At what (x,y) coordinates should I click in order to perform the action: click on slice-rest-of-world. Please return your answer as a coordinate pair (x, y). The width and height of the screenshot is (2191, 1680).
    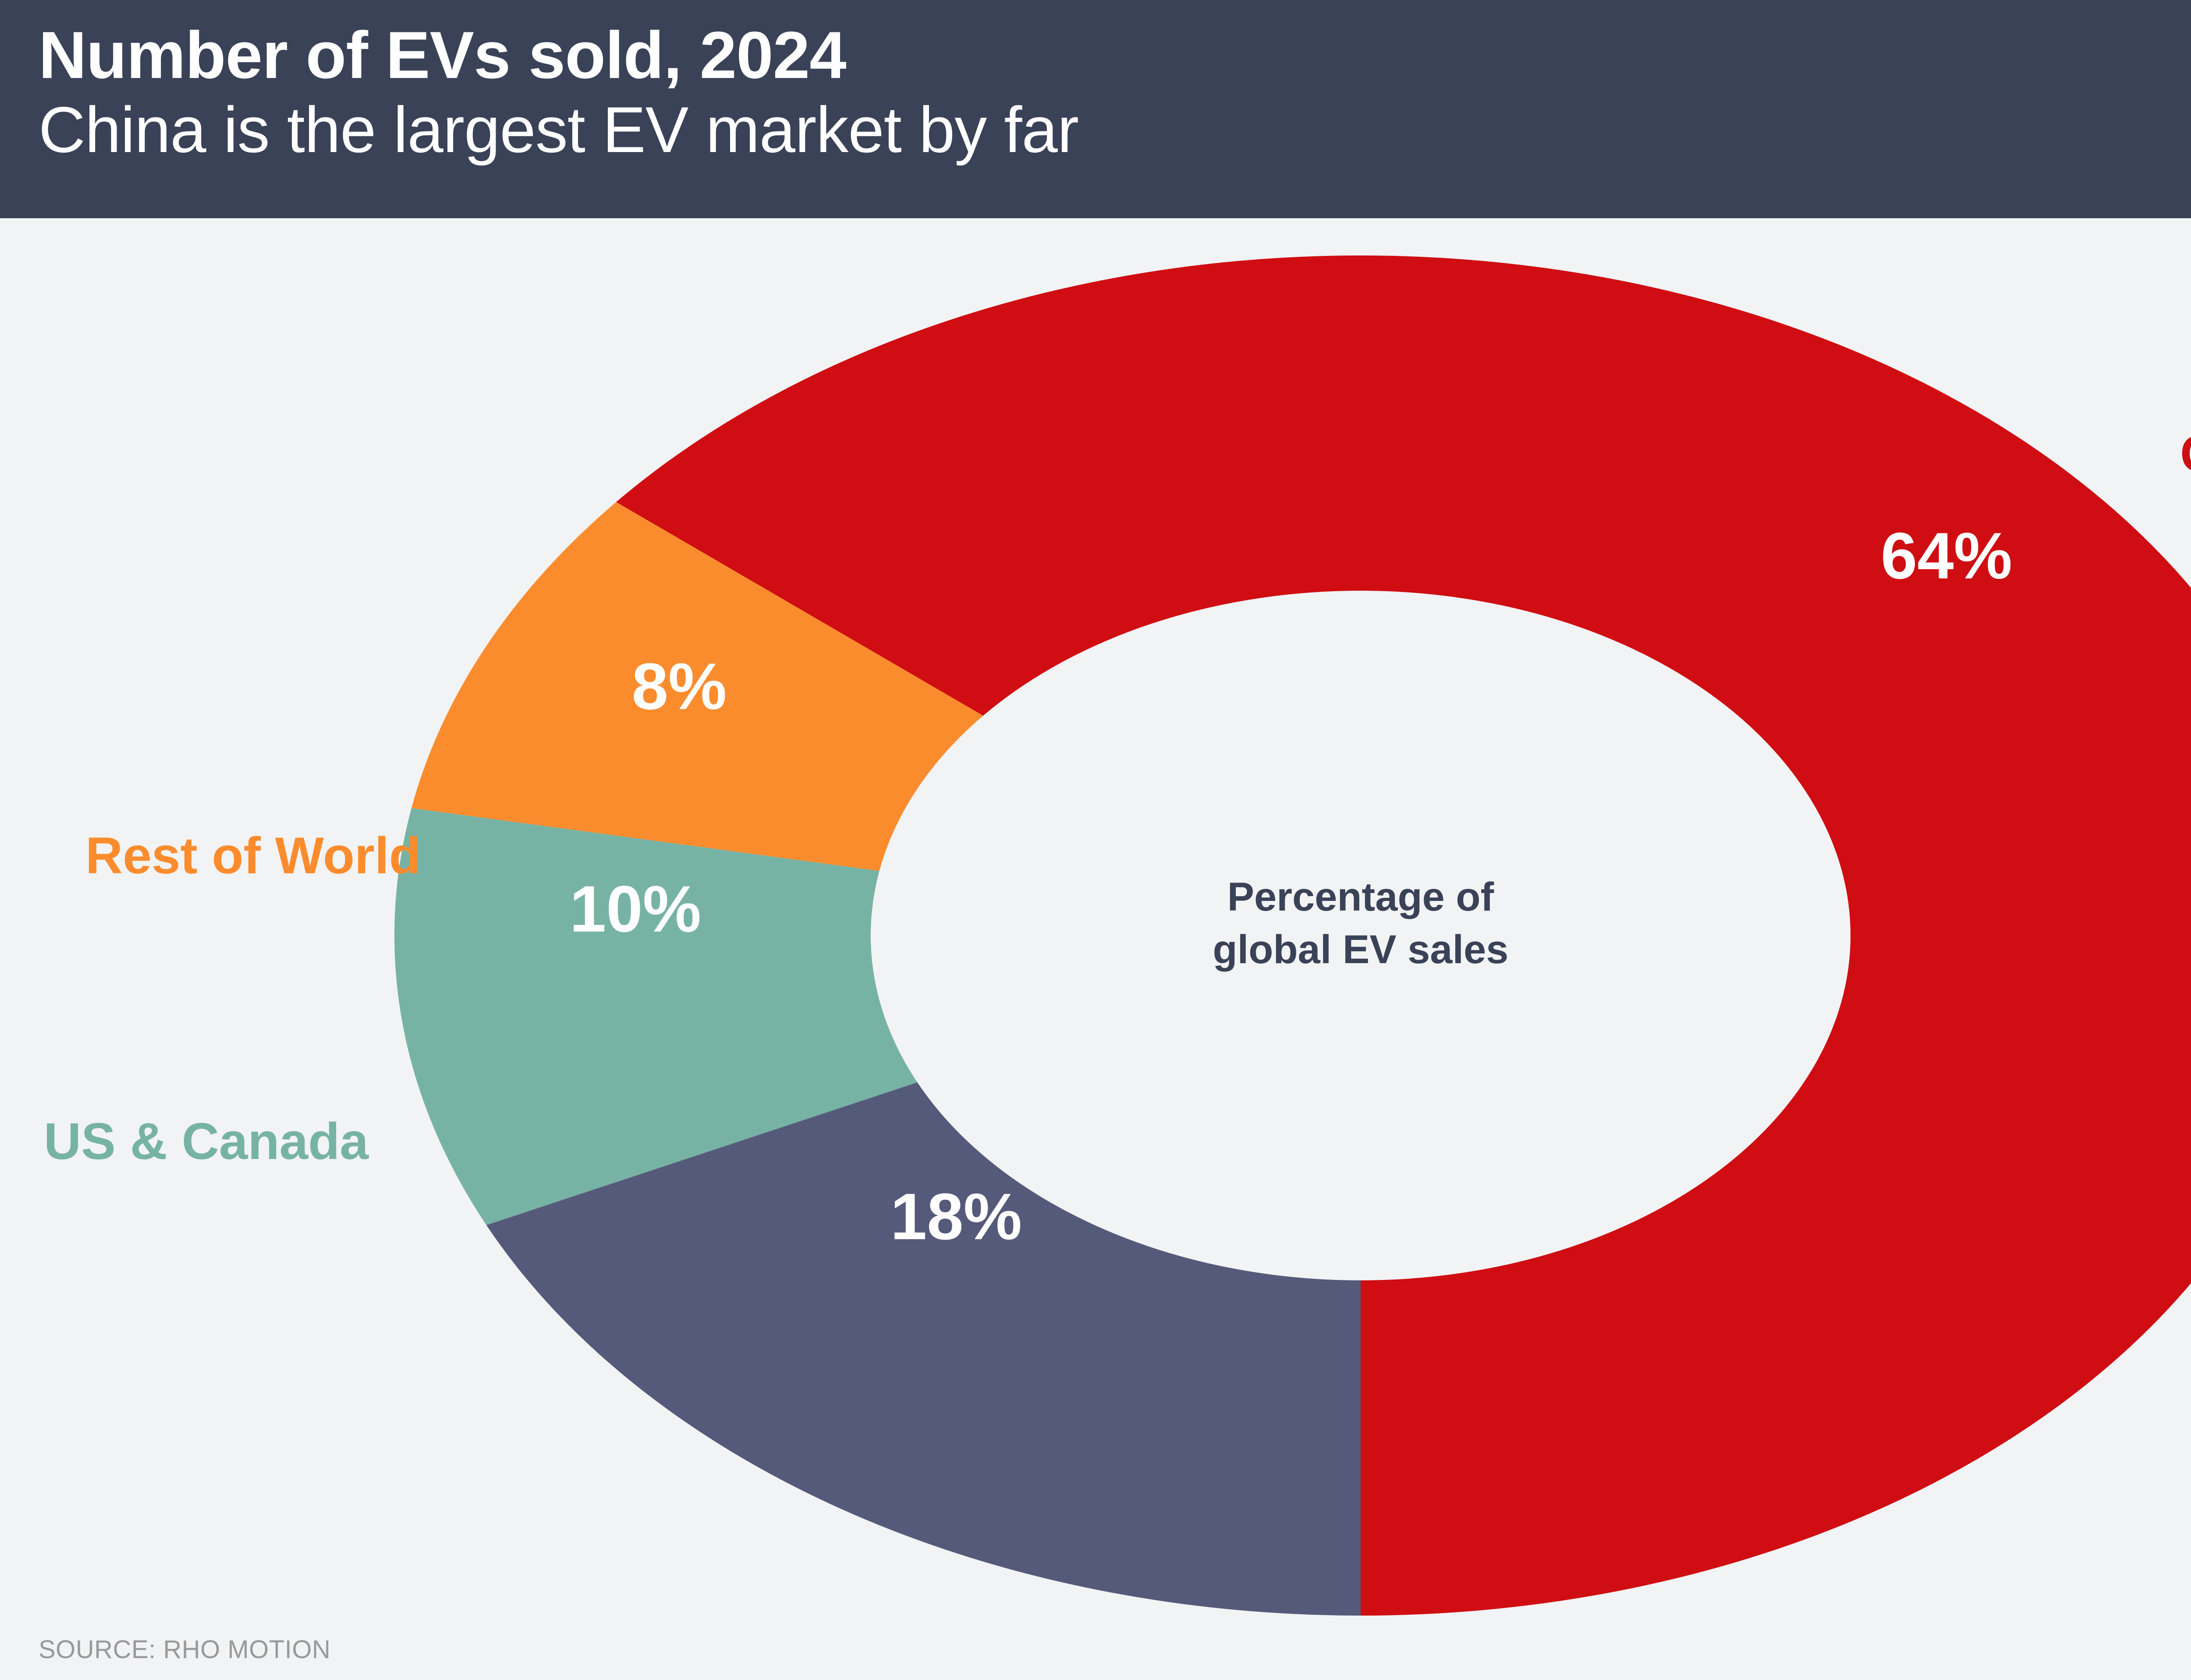
    Looking at the image, I should click on (697, 686).